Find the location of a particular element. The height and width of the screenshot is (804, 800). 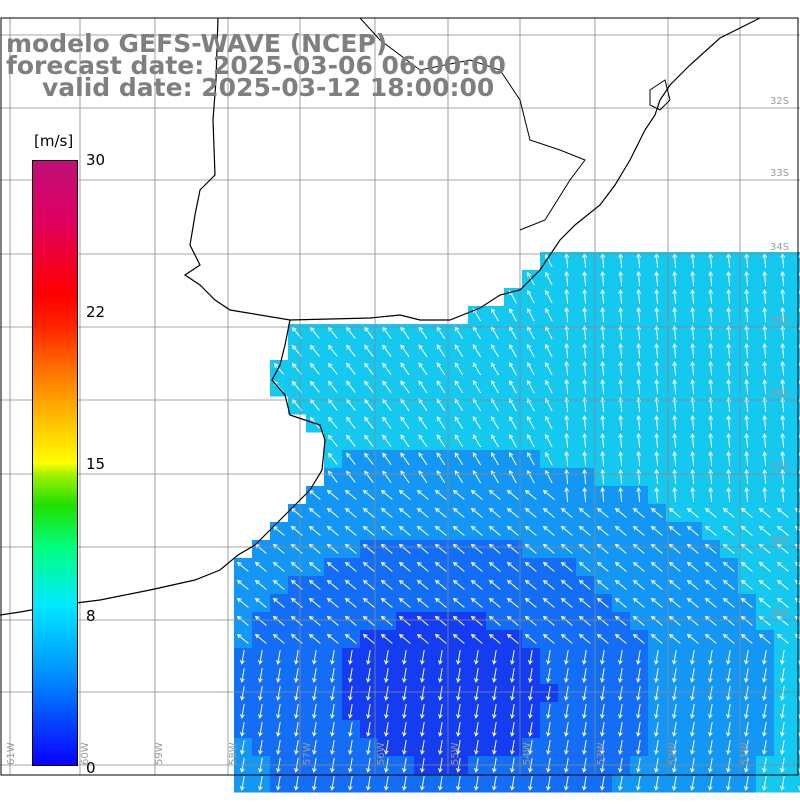

latitude-label: 33S is located at coordinates (779, 173).